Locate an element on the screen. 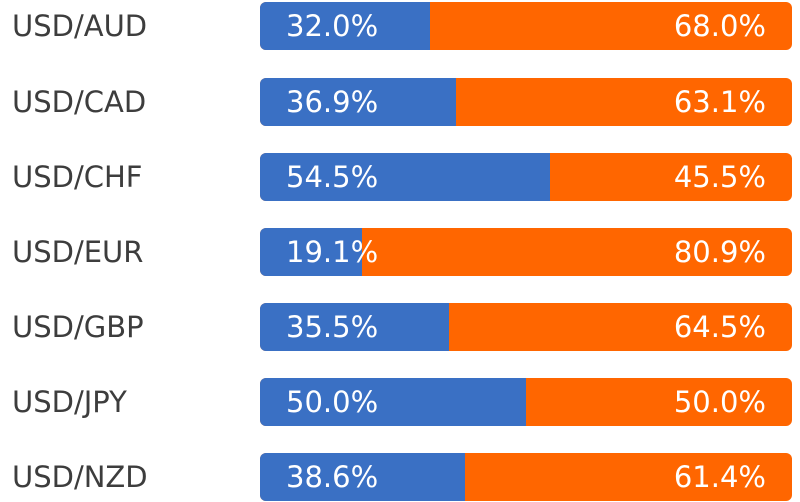  bar-usd-chf: 54.5% 45.5% is located at coordinates (526, 177).